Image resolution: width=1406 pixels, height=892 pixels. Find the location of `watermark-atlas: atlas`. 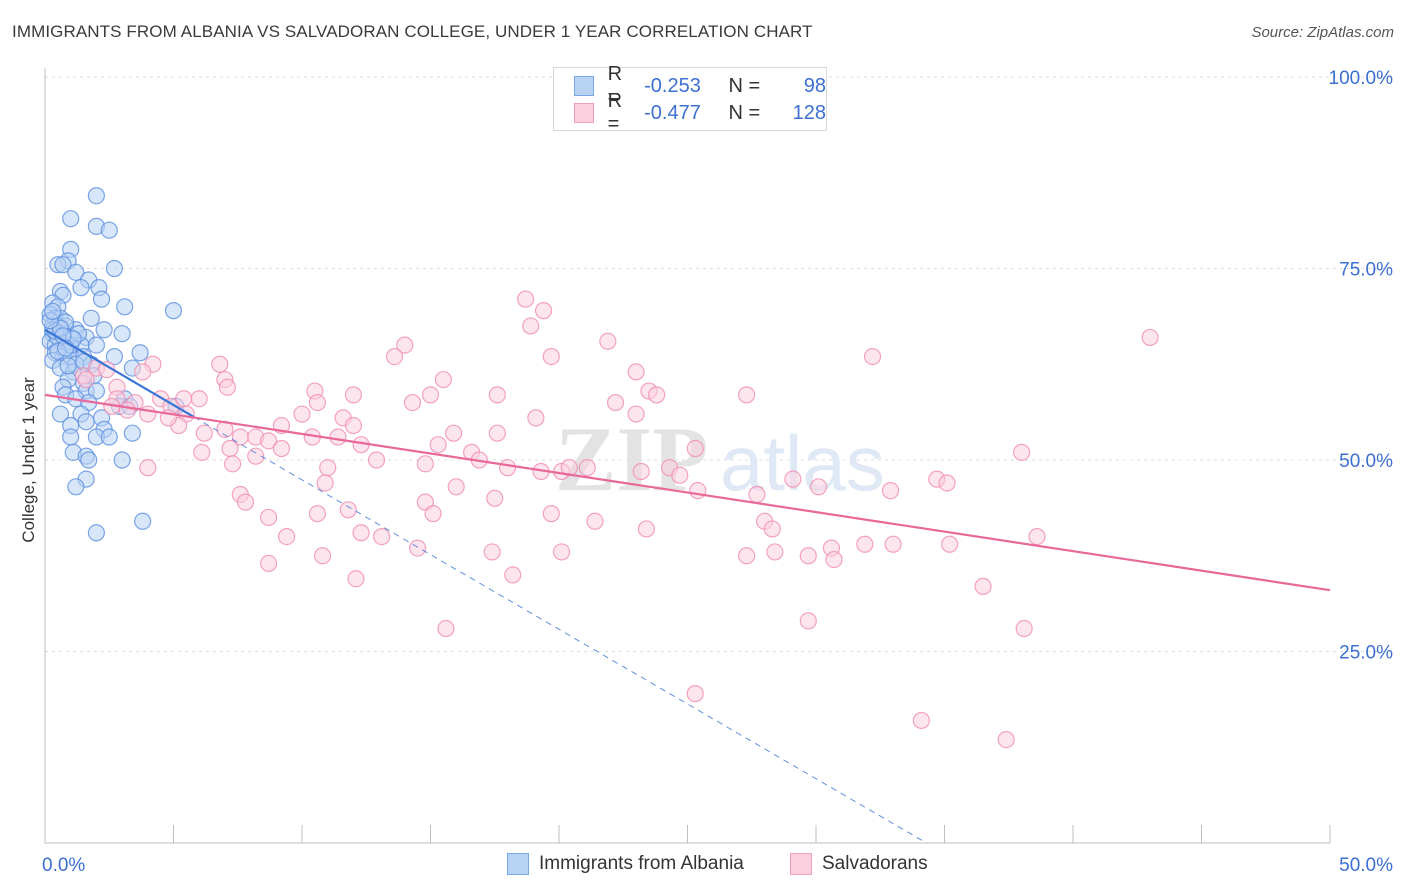

watermark-atlas: atlas is located at coordinates (802, 463).